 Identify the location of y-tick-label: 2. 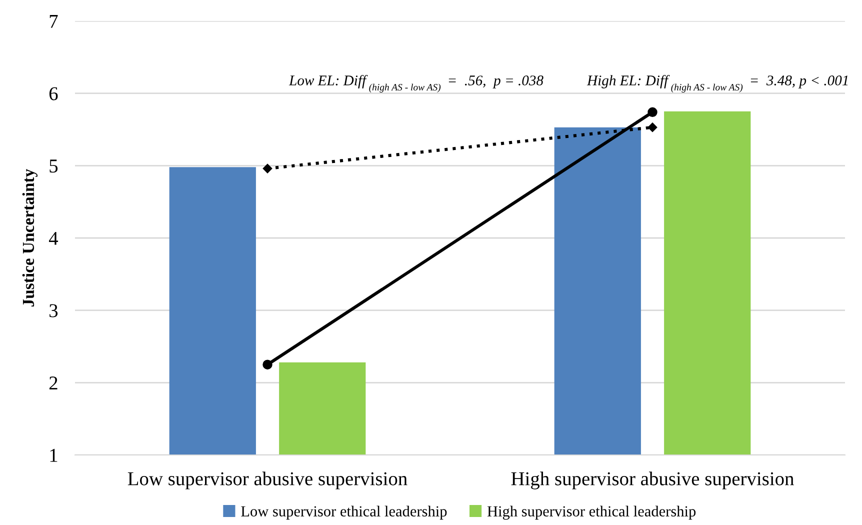
(53, 383).